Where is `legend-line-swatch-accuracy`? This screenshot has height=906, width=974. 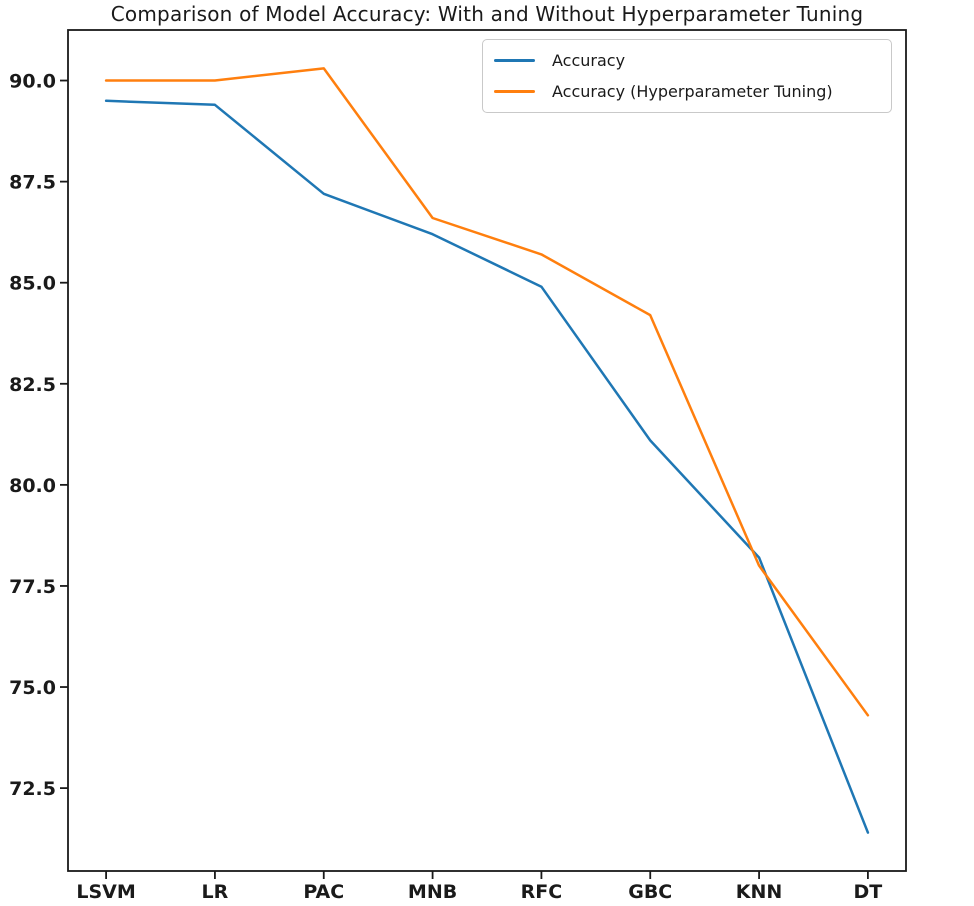
legend-line-swatch-accuracy is located at coordinates (514, 60).